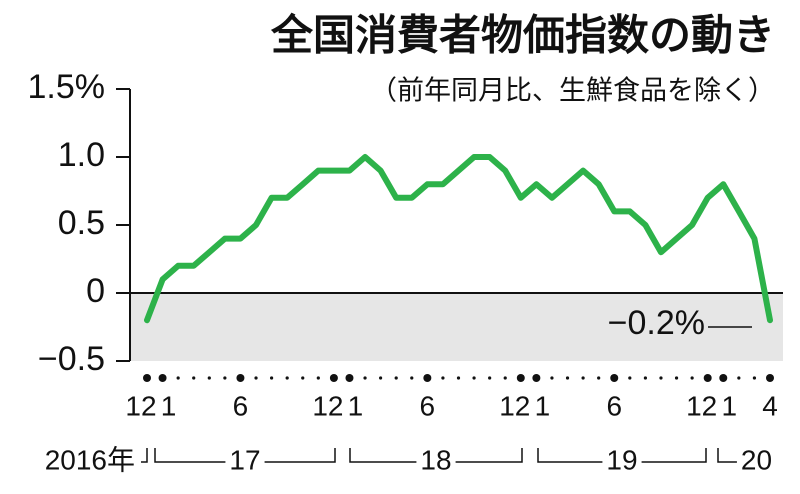 This screenshot has height=494, width=800. Describe the element at coordinates (621, 459) in the screenshot. I see `year-label: 19` at that location.